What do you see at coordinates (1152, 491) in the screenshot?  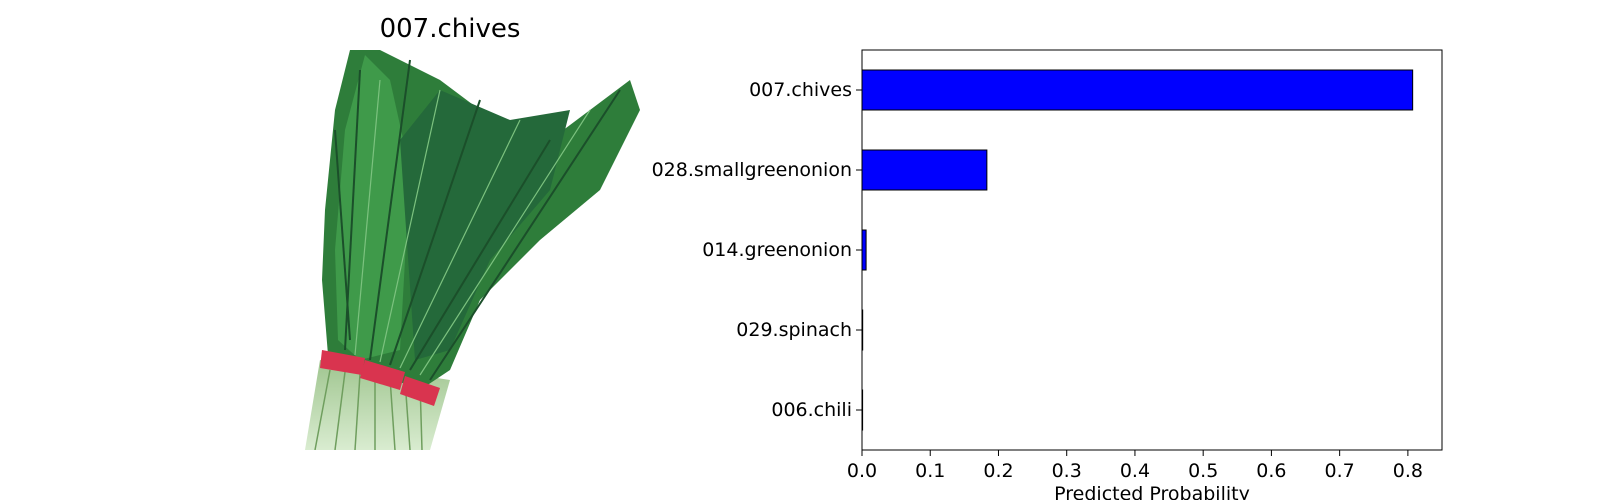 I see `x-axis-label: Predicted Probability` at bounding box center [1152, 491].